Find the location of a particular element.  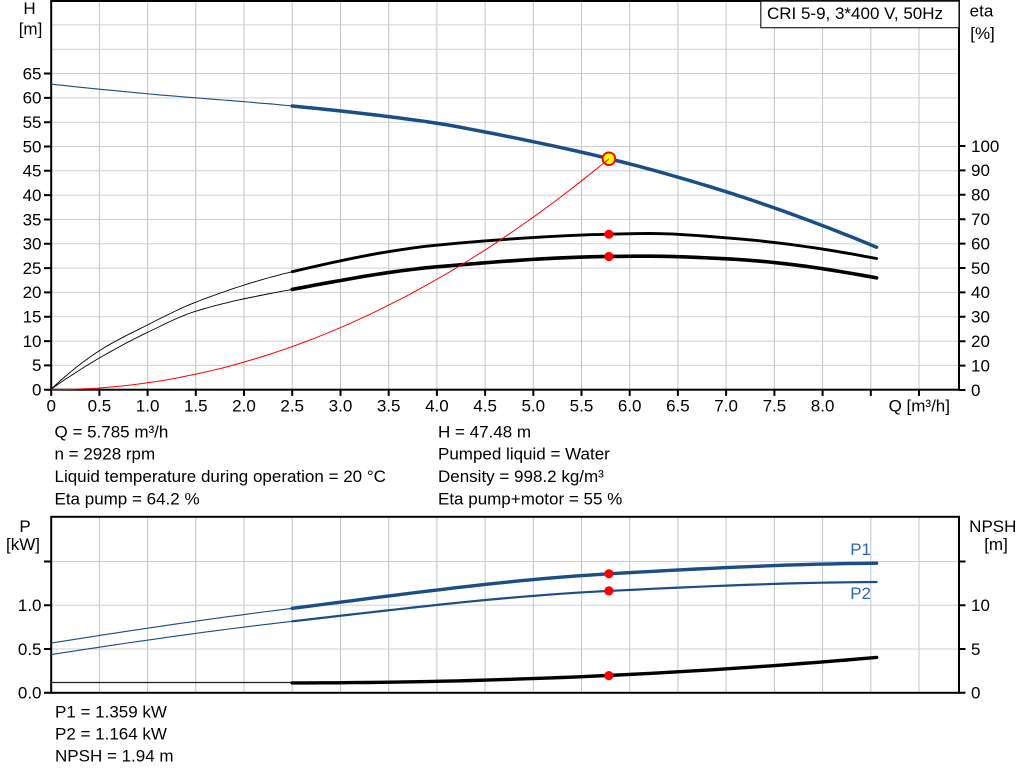

svg-text: NPSH is located at coordinates (992, 526).